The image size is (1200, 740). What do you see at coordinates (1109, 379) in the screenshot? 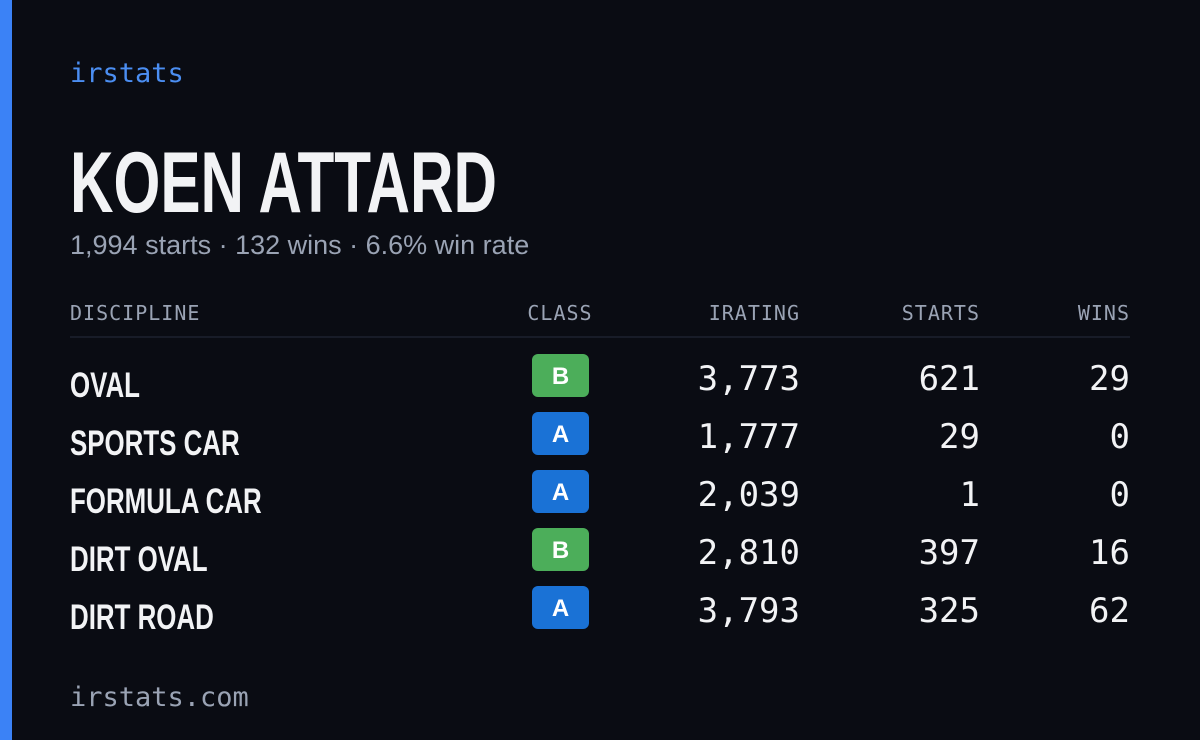
I see `wins: 29` at bounding box center [1109, 379].